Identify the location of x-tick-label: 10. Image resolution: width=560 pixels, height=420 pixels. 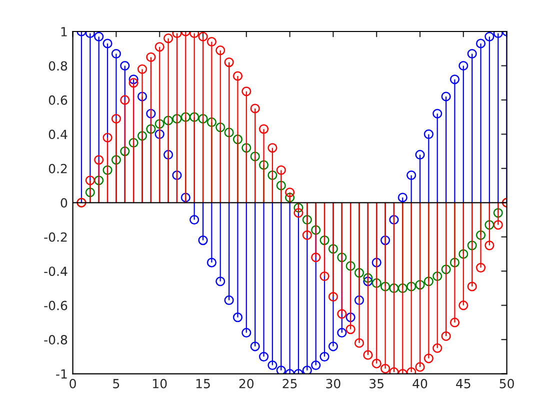
(160, 383).